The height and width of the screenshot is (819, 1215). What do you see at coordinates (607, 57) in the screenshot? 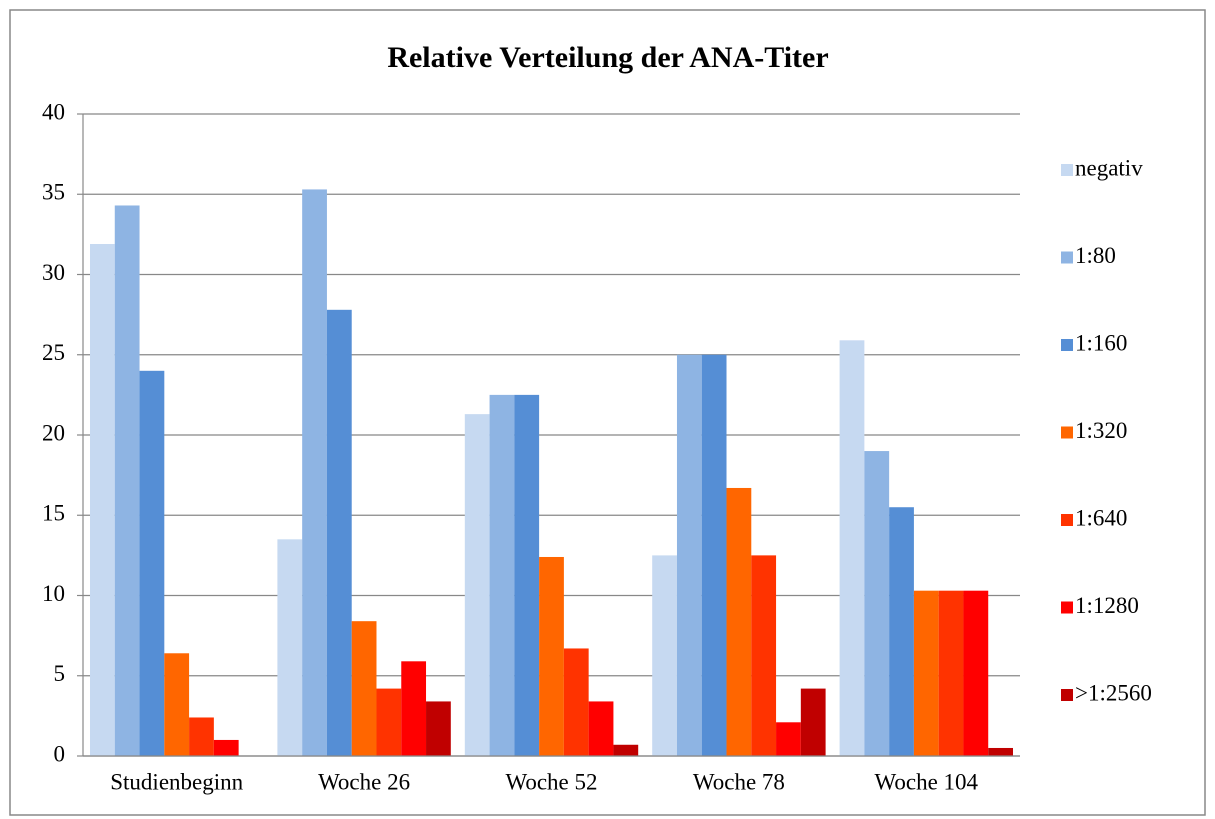
I see `chart-title: Relative Verteilung der ANA-Titer` at bounding box center [607, 57].